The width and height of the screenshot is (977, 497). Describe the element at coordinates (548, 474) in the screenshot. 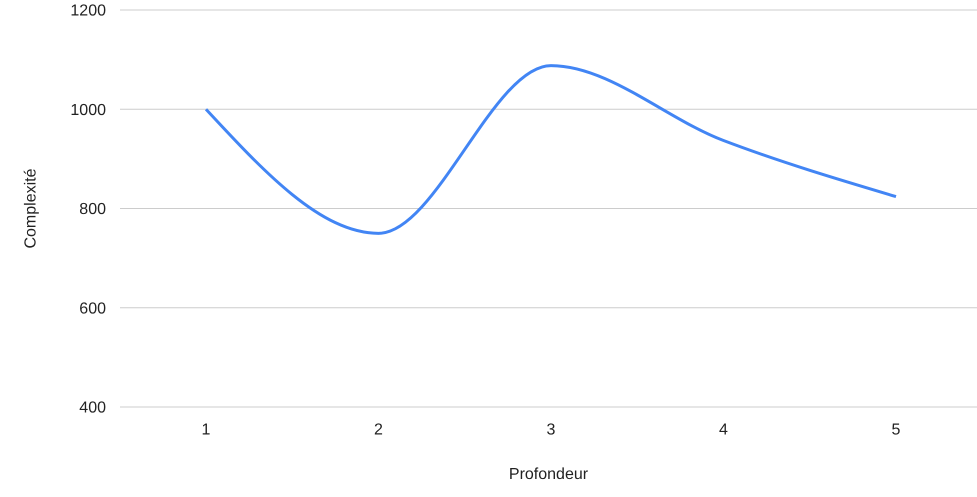

I see `x-axis-title: Profondeur` at that location.